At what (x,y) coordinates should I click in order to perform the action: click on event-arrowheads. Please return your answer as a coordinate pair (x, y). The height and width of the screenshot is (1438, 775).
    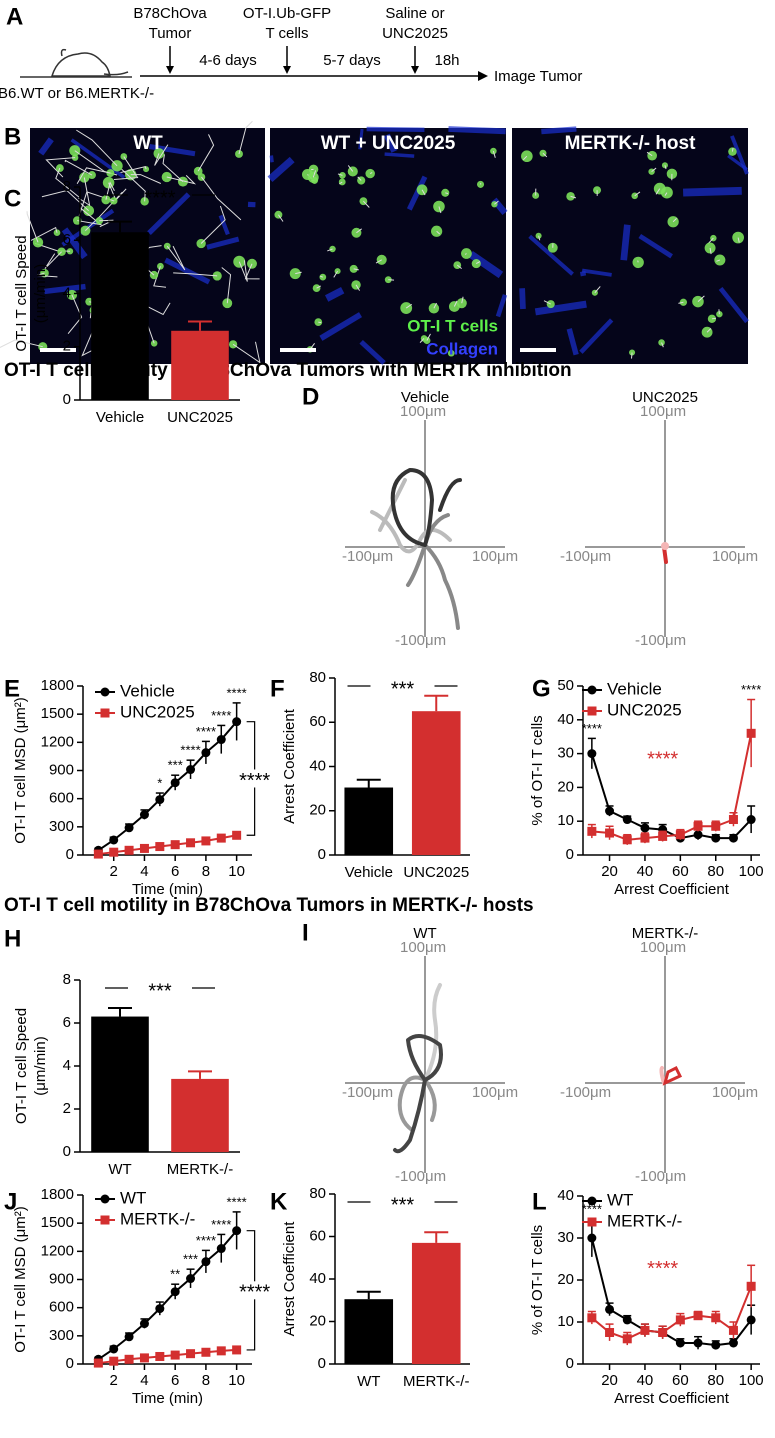
    Looking at the image, I should click on (292, 70).